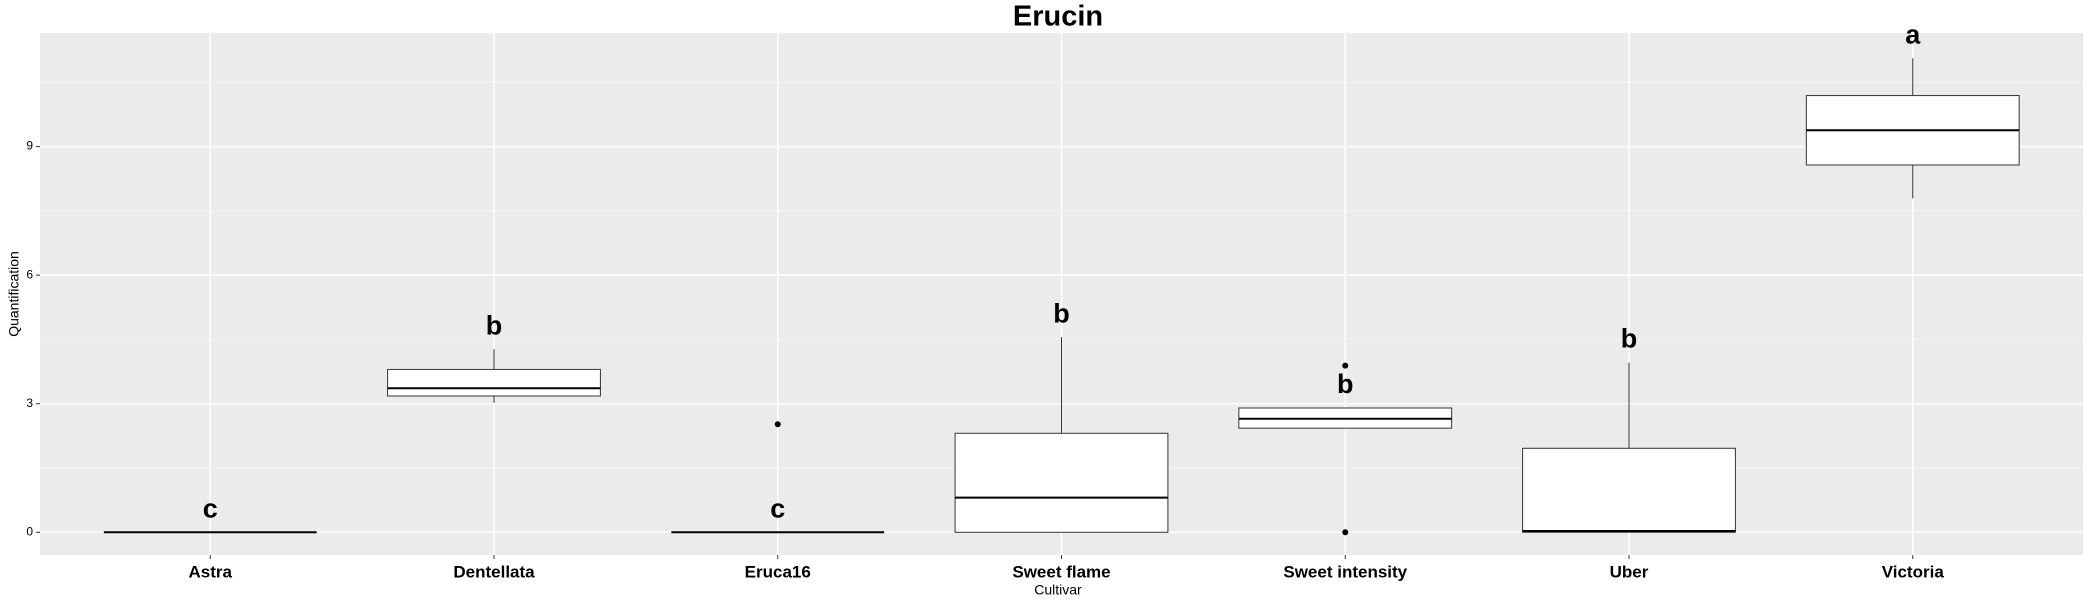 Image resolution: width=2094 pixels, height=605 pixels. I want to click on x-axis-title: Cultivar, so click(1058, 590).